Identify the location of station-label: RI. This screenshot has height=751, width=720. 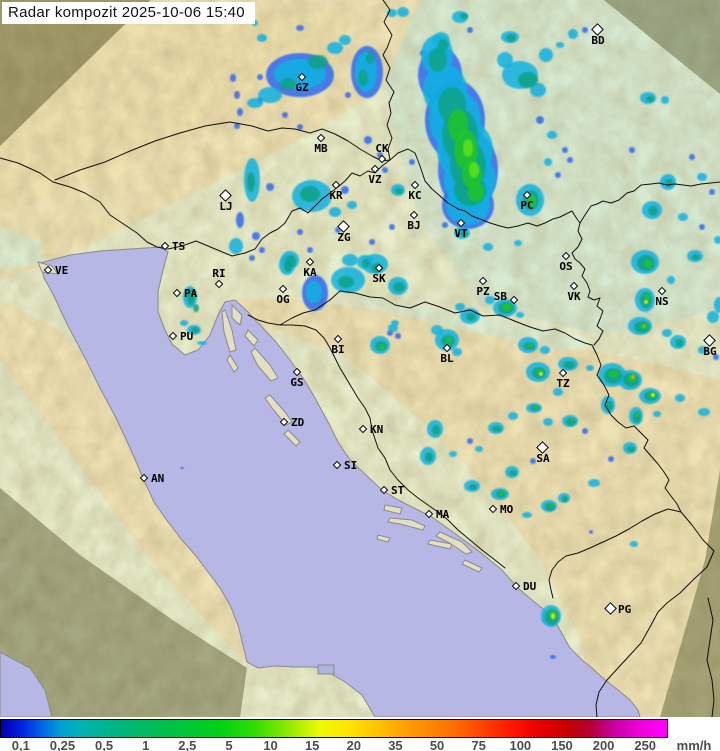
(219, 273).